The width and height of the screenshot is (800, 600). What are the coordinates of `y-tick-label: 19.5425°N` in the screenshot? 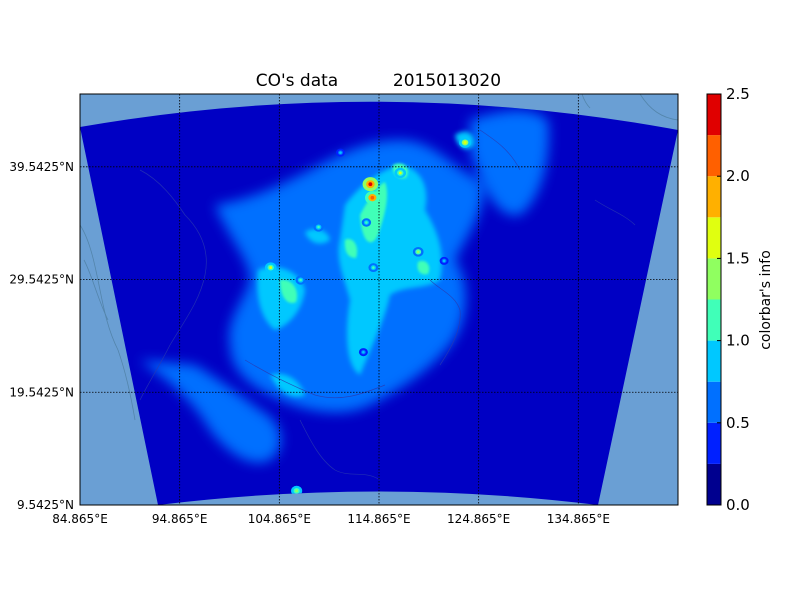 It's located at (41, 392).